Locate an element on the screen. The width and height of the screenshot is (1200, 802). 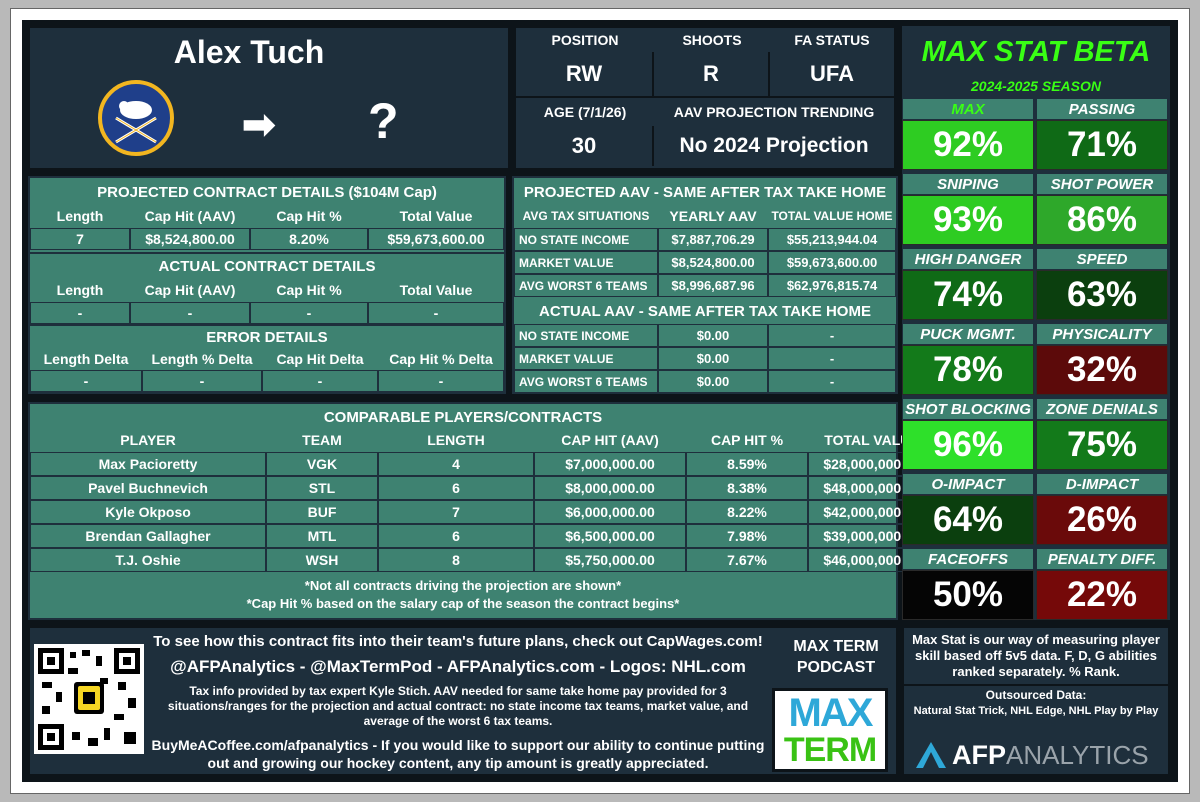
aav-trend-value: No 2024 Projection is located at coordinates (774, 145).